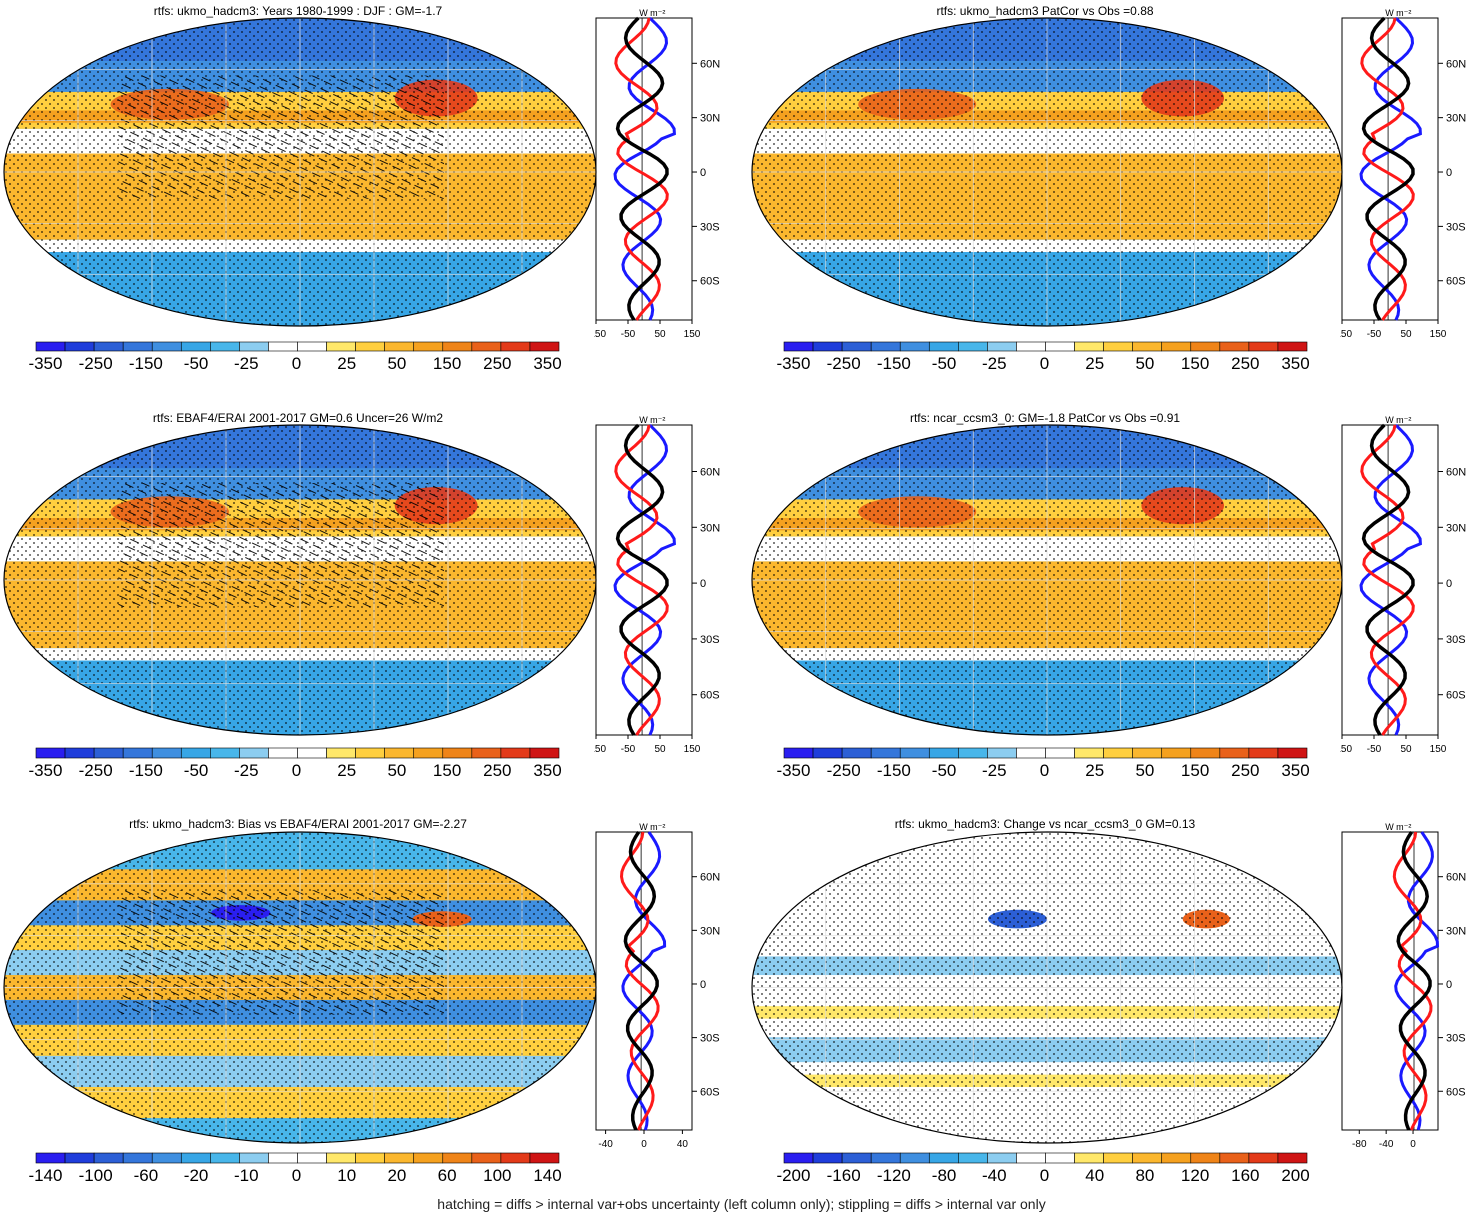 The height and width of the screenshot is (1215, 1483). Describe the element at coordinates (683, 1144) in the screenshot. I see `profile-x-tick-label: 40` at that location.